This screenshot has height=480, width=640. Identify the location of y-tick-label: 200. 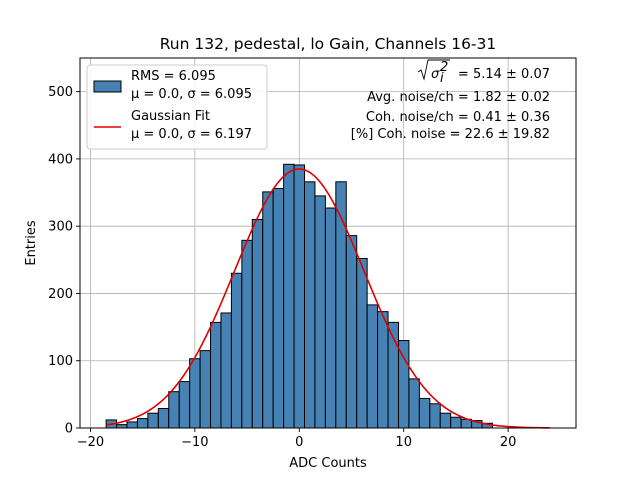
(60, 294).